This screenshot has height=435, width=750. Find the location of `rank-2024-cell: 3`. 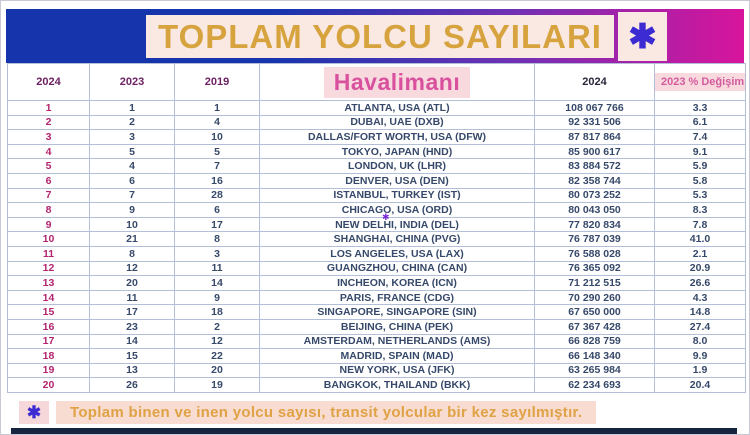

rank-2024-cell: 3 is located at coordinates (48, 137).